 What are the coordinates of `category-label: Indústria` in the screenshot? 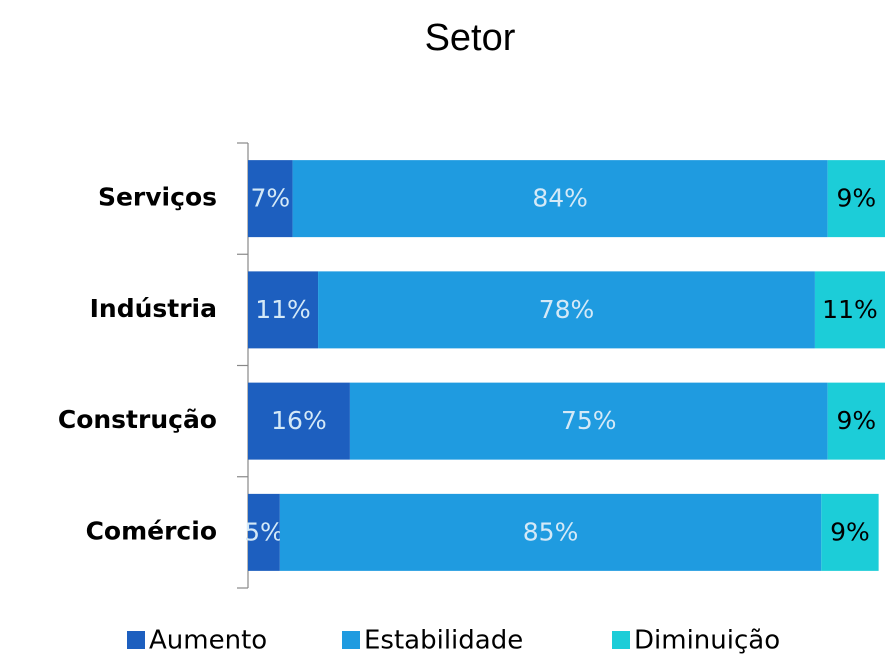 It's located at (153, 308).